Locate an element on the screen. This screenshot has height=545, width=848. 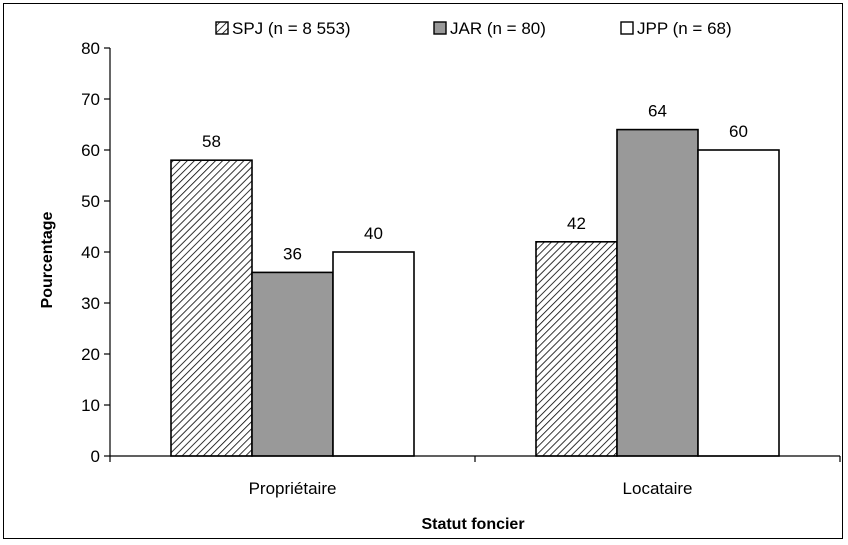
y-tick-label-8: 70 is located at coordinates (90, 99).